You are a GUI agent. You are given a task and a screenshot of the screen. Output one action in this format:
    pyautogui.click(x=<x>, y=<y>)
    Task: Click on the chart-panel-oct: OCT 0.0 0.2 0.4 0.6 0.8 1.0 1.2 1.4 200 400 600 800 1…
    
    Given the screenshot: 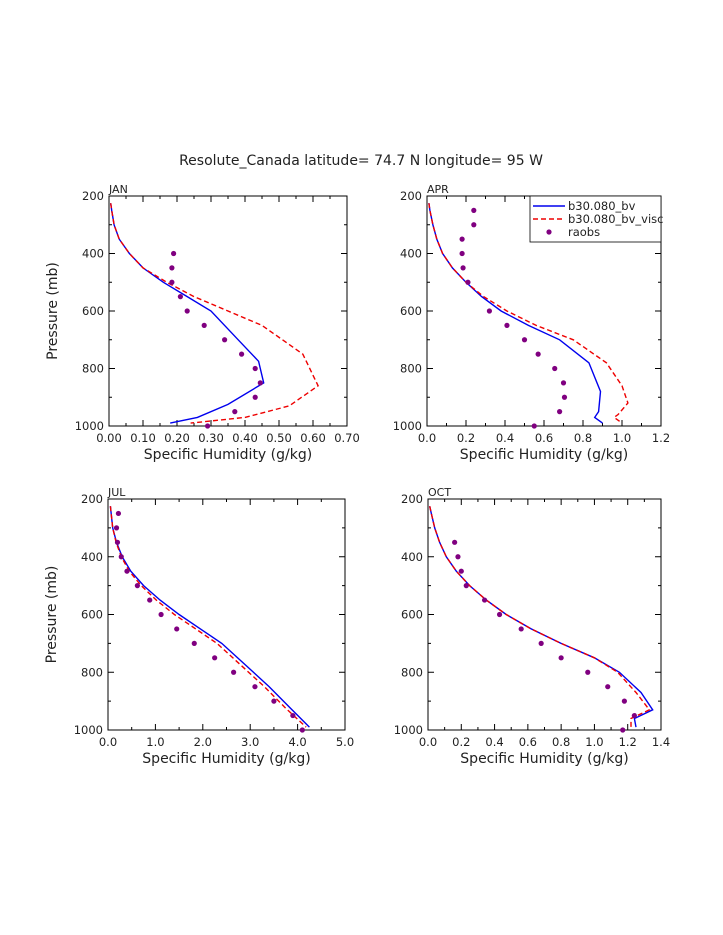 What is the action you would take?
    pyautogui.click(x=532, y=626)
    